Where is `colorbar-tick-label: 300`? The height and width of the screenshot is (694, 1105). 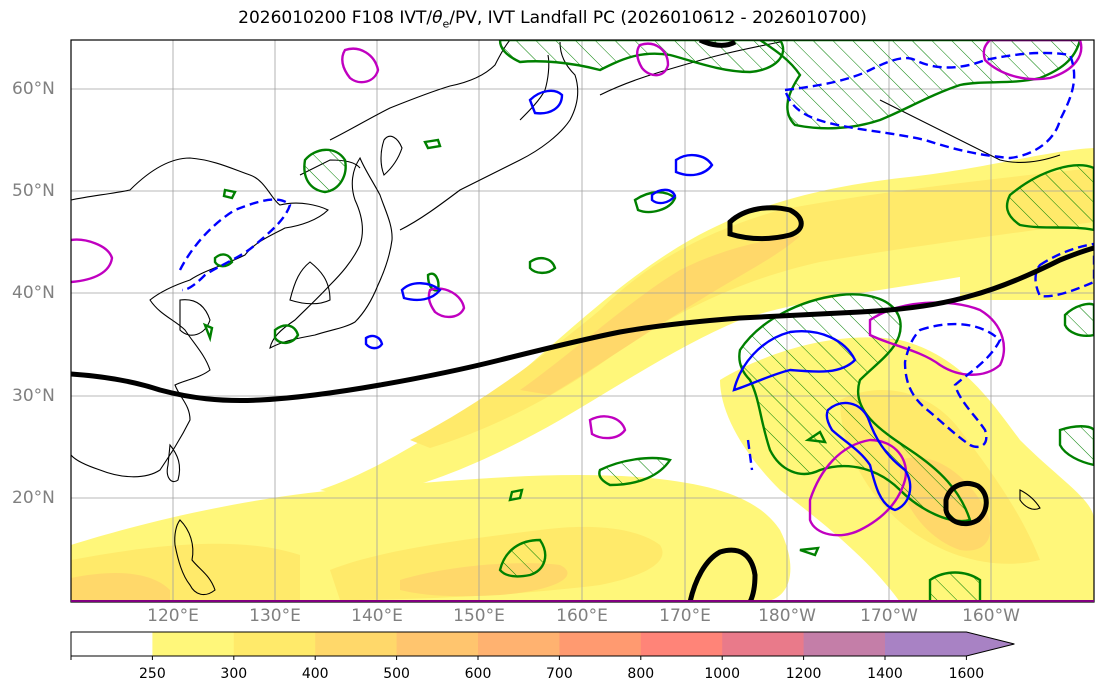 colorbar-tick-label: 300 is located at coordinates (234, 674).